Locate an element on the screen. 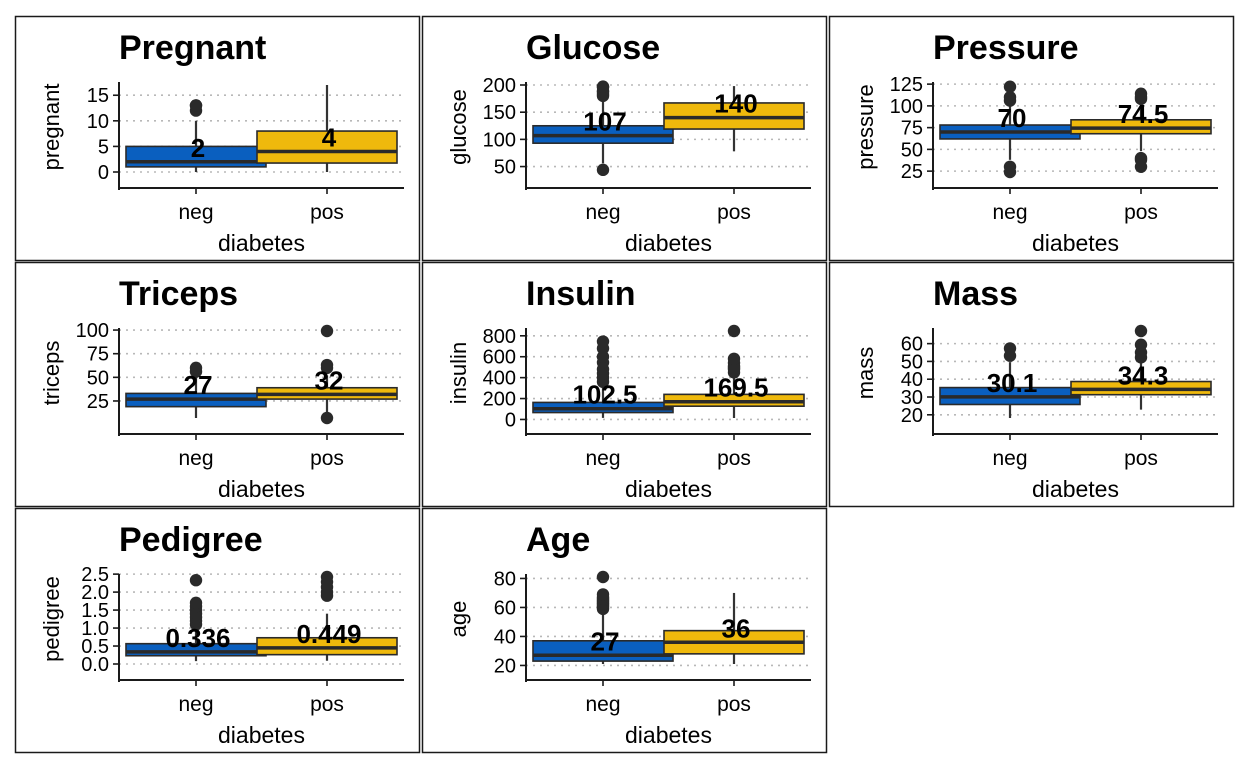 The image size is (1248, 773). y-tick-label: 2.0 is located at coordinates (95, 593).